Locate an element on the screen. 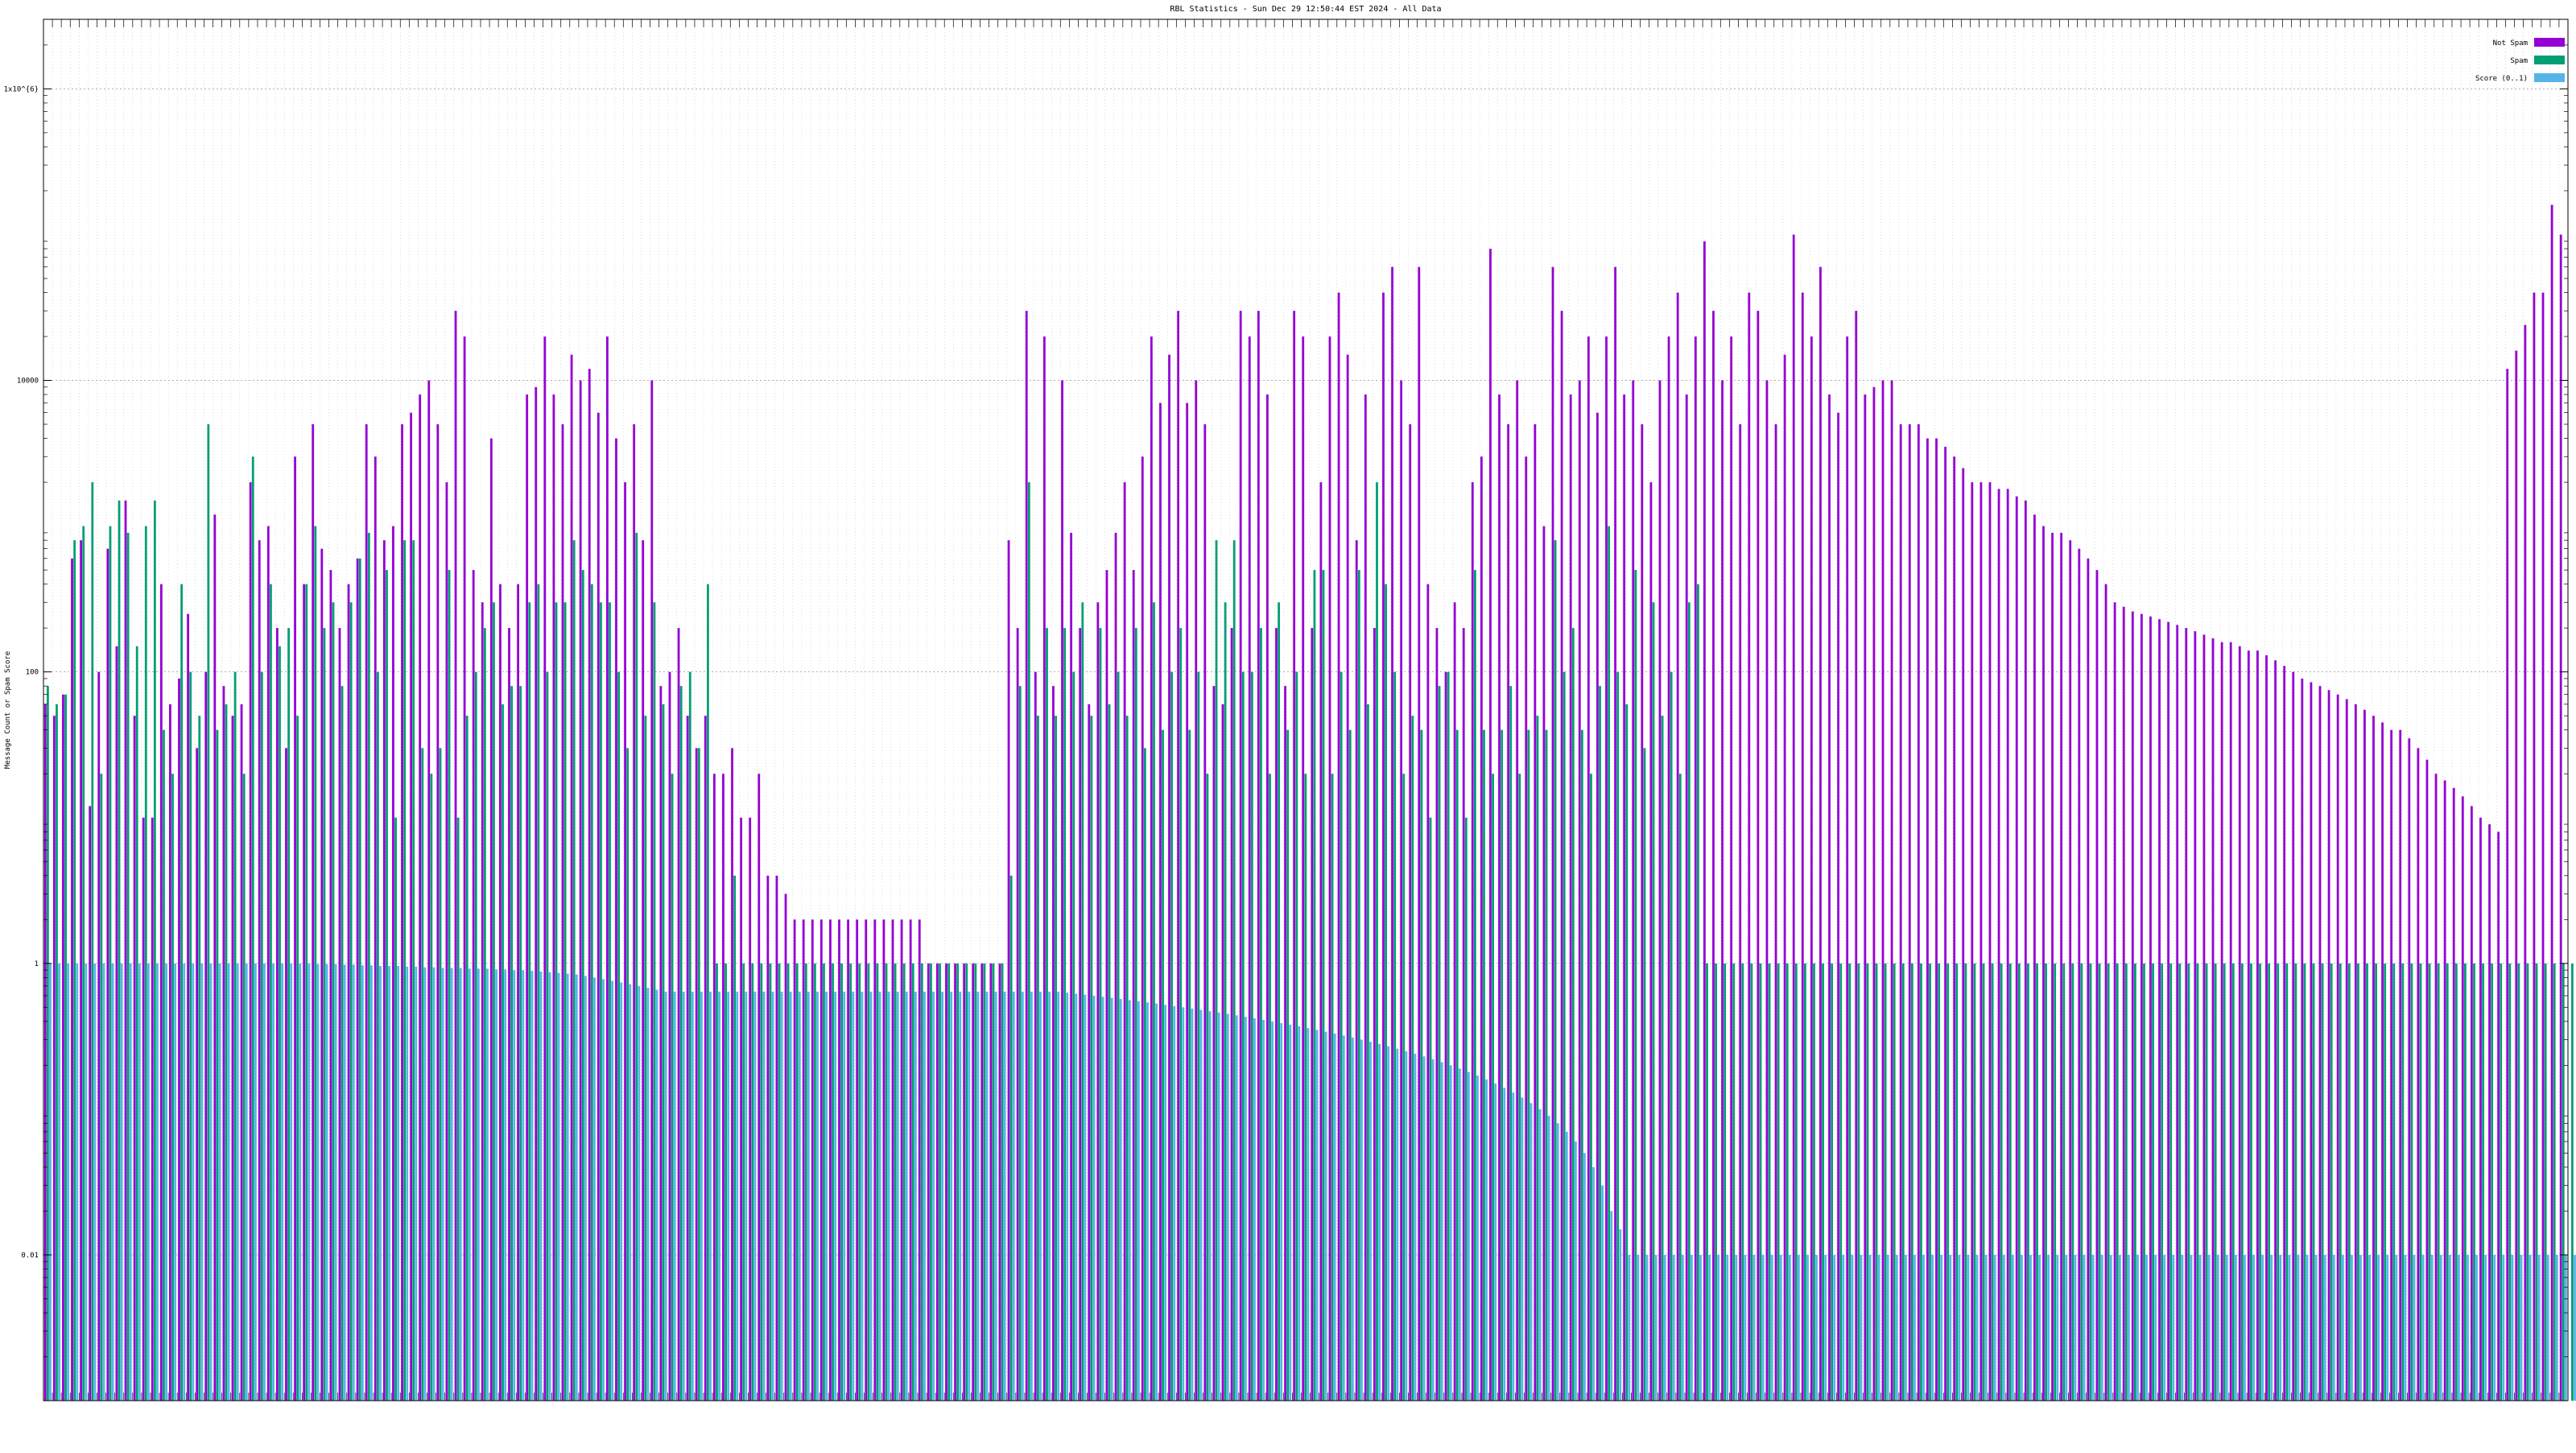 The image size is (2576, 1453). bar-score-0-1--158 is located at coordinates (1459, 1234).